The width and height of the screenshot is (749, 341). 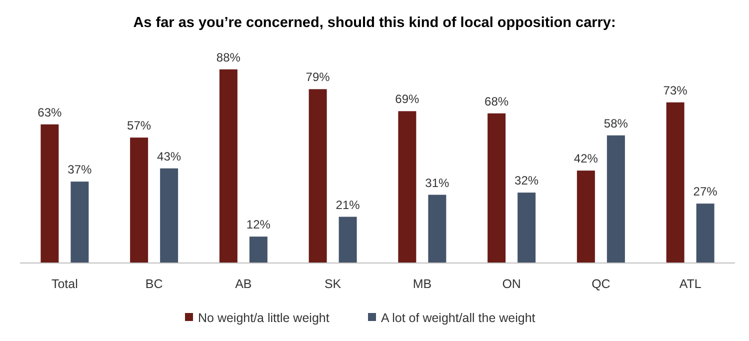 What do you see at coordinates (422, 284) in the screenshot?
I see `x-tick-label: MB` at bounding box center [422, 284].